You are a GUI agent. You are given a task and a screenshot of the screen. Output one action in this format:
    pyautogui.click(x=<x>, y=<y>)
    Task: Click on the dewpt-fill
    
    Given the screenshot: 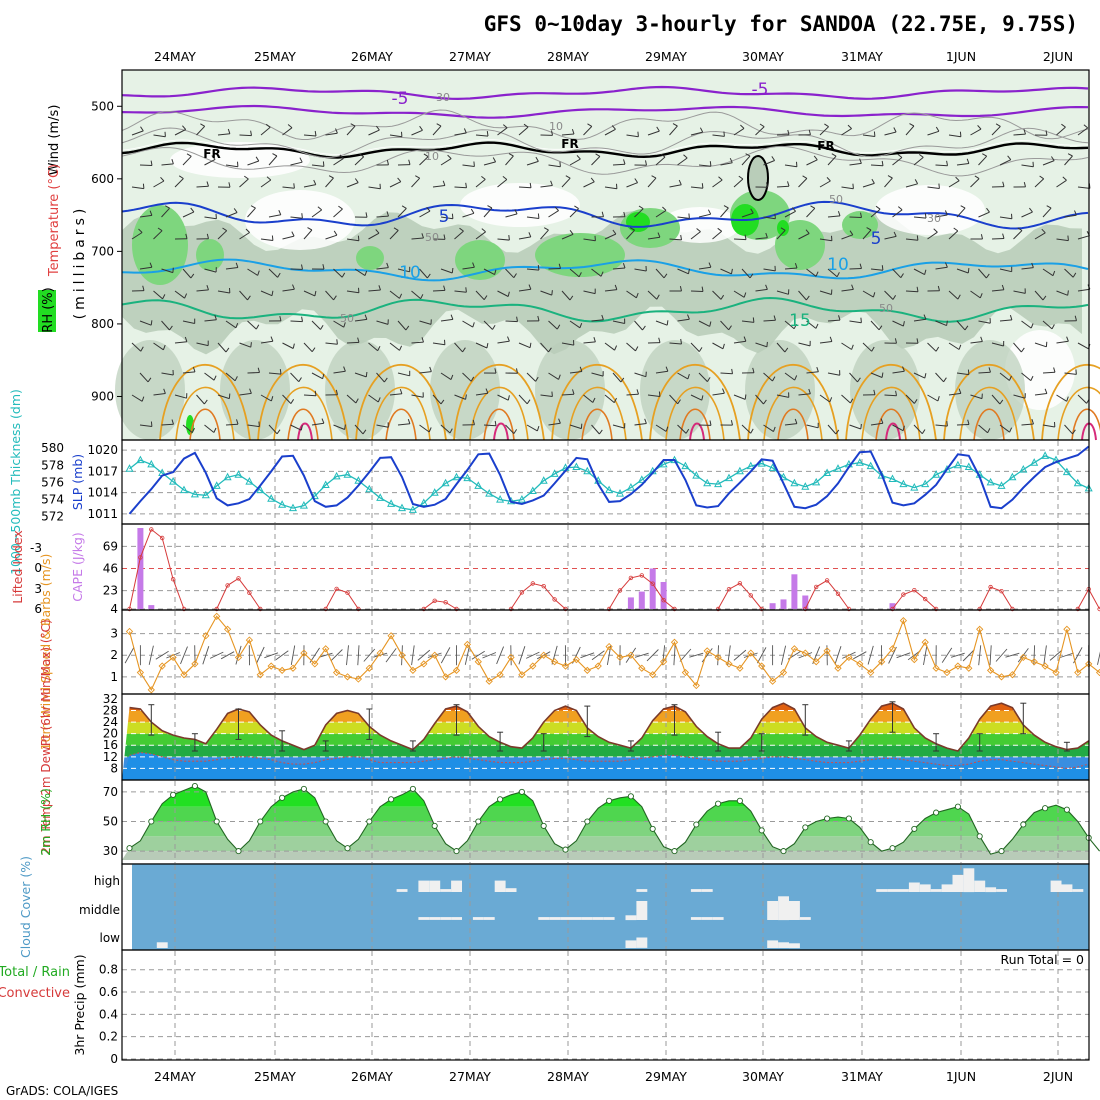 What is the action you would take?
    pyautogui.click(x=605, y=766)
    